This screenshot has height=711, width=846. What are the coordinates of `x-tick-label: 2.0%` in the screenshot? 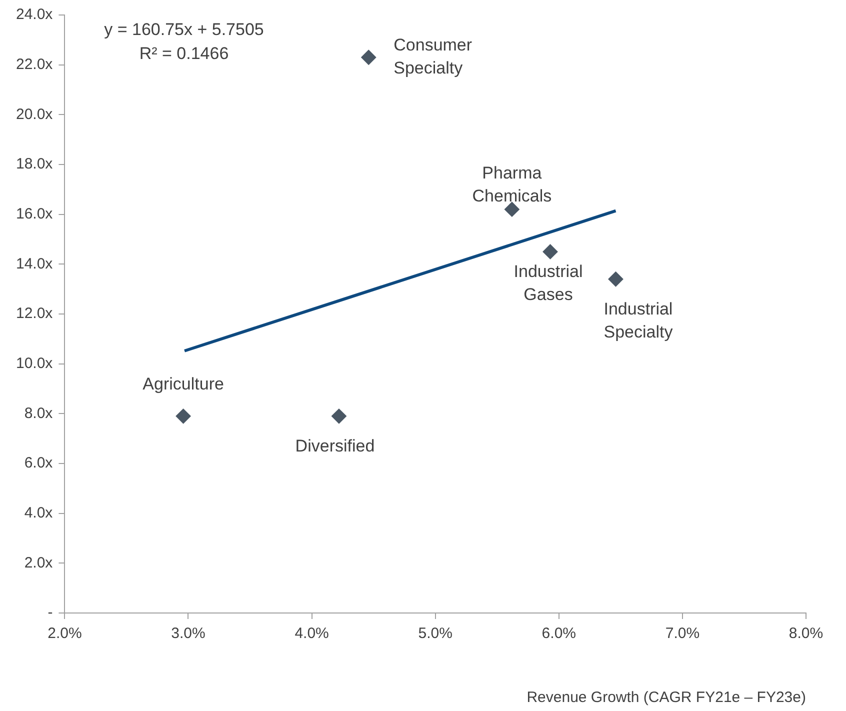 It's located at (65, 633).